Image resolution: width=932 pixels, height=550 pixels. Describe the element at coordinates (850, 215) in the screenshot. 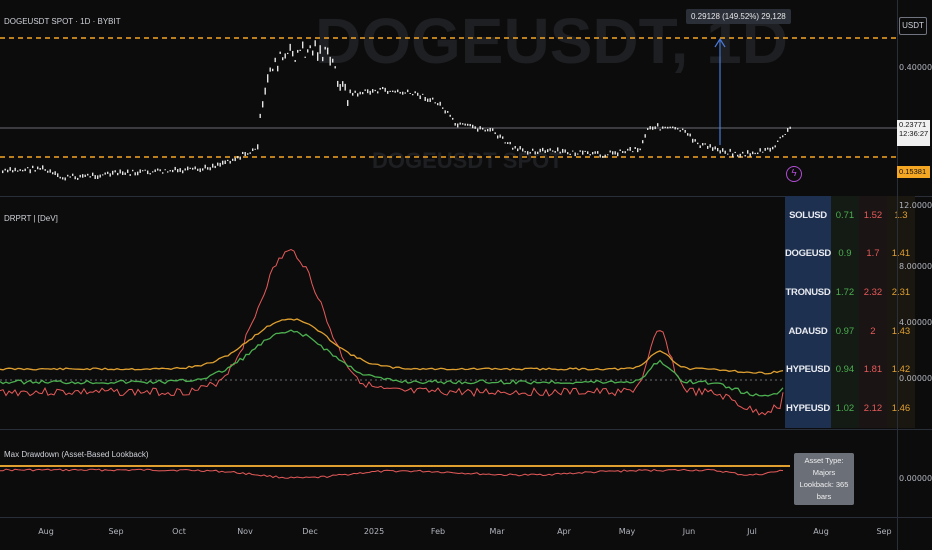

I see `comparison-row: SOLUSD 0.71 1.52 1.3` at that location.